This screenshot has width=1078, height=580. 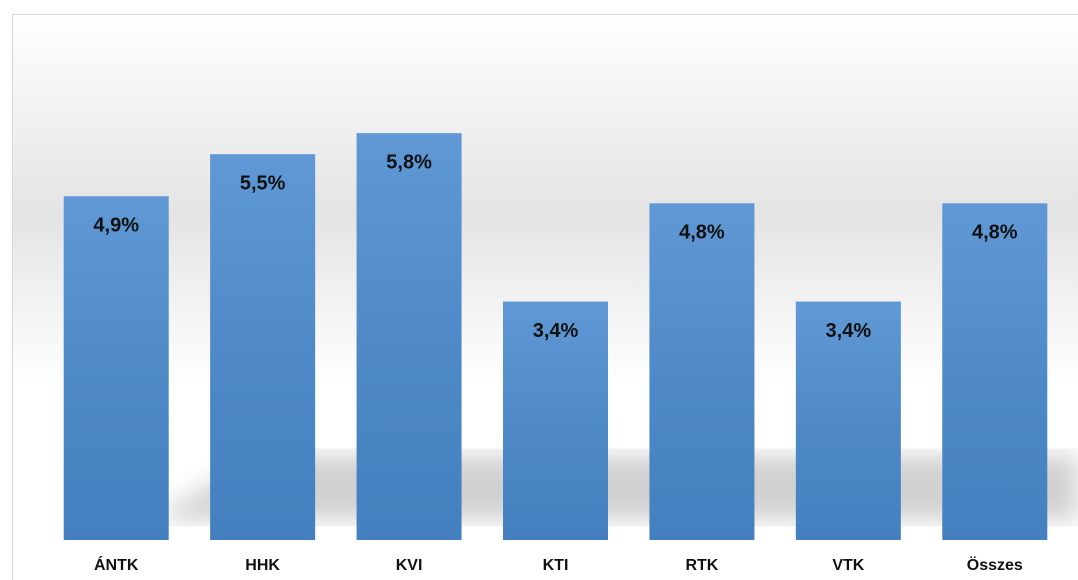 I want to click on x-tick-label: ÁNTK, so click(x=116, y=564).